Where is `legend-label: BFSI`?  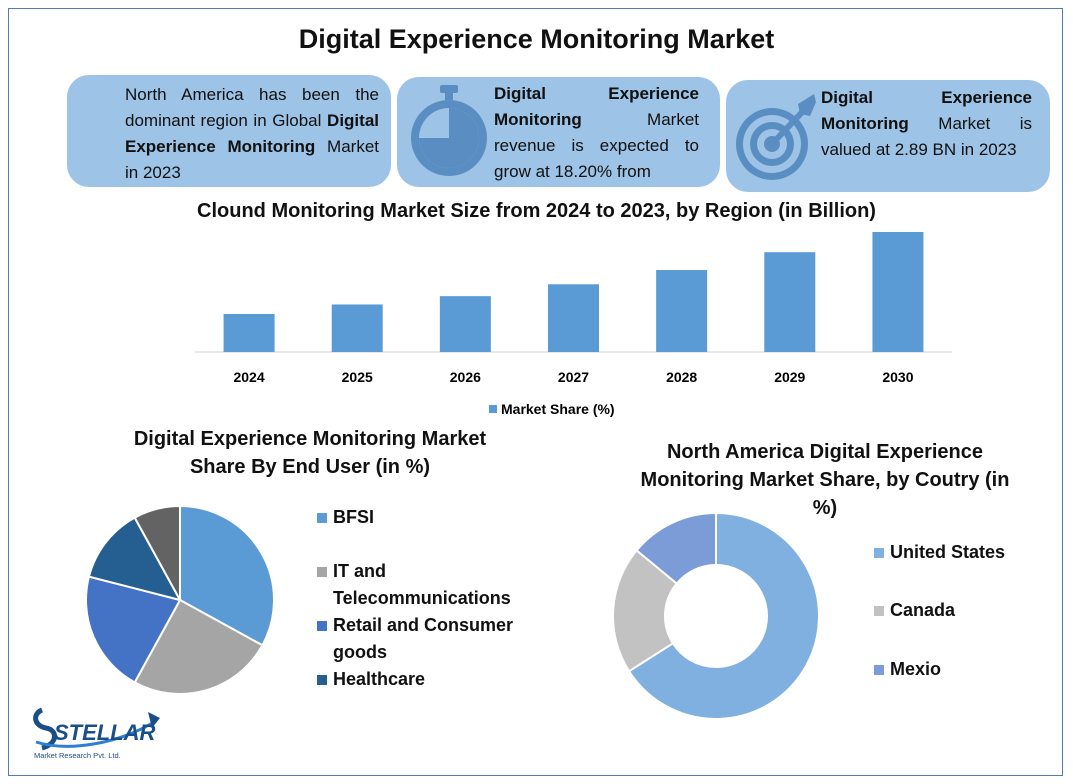
legend-label: BFSI is located at coordinates (354, 517).